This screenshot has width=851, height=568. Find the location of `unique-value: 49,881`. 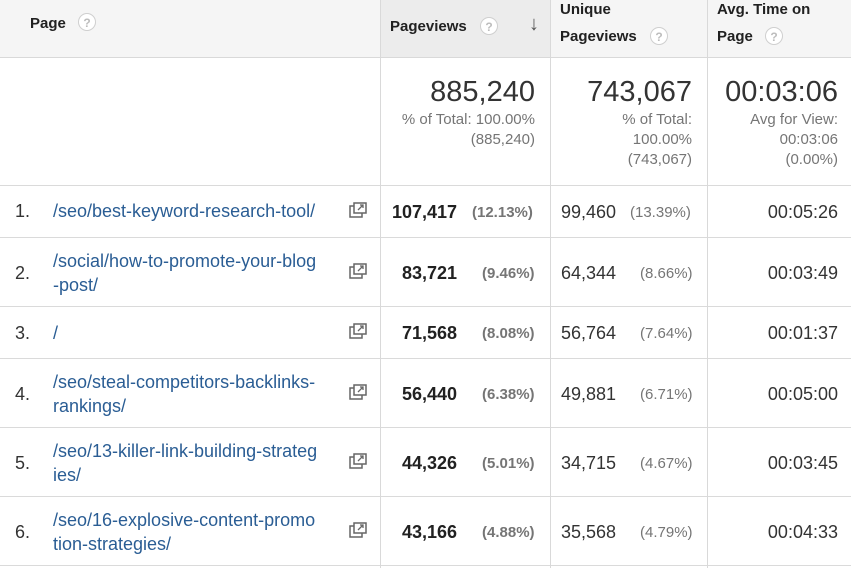

unique-value: 49,881 is located at coordinates (589, 394).